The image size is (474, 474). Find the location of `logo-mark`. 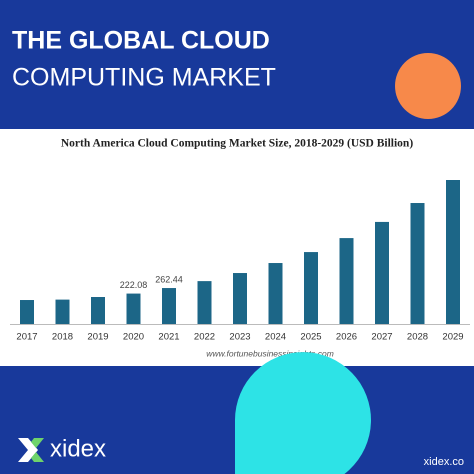

logo-mark is located at coordinates (37, 450).